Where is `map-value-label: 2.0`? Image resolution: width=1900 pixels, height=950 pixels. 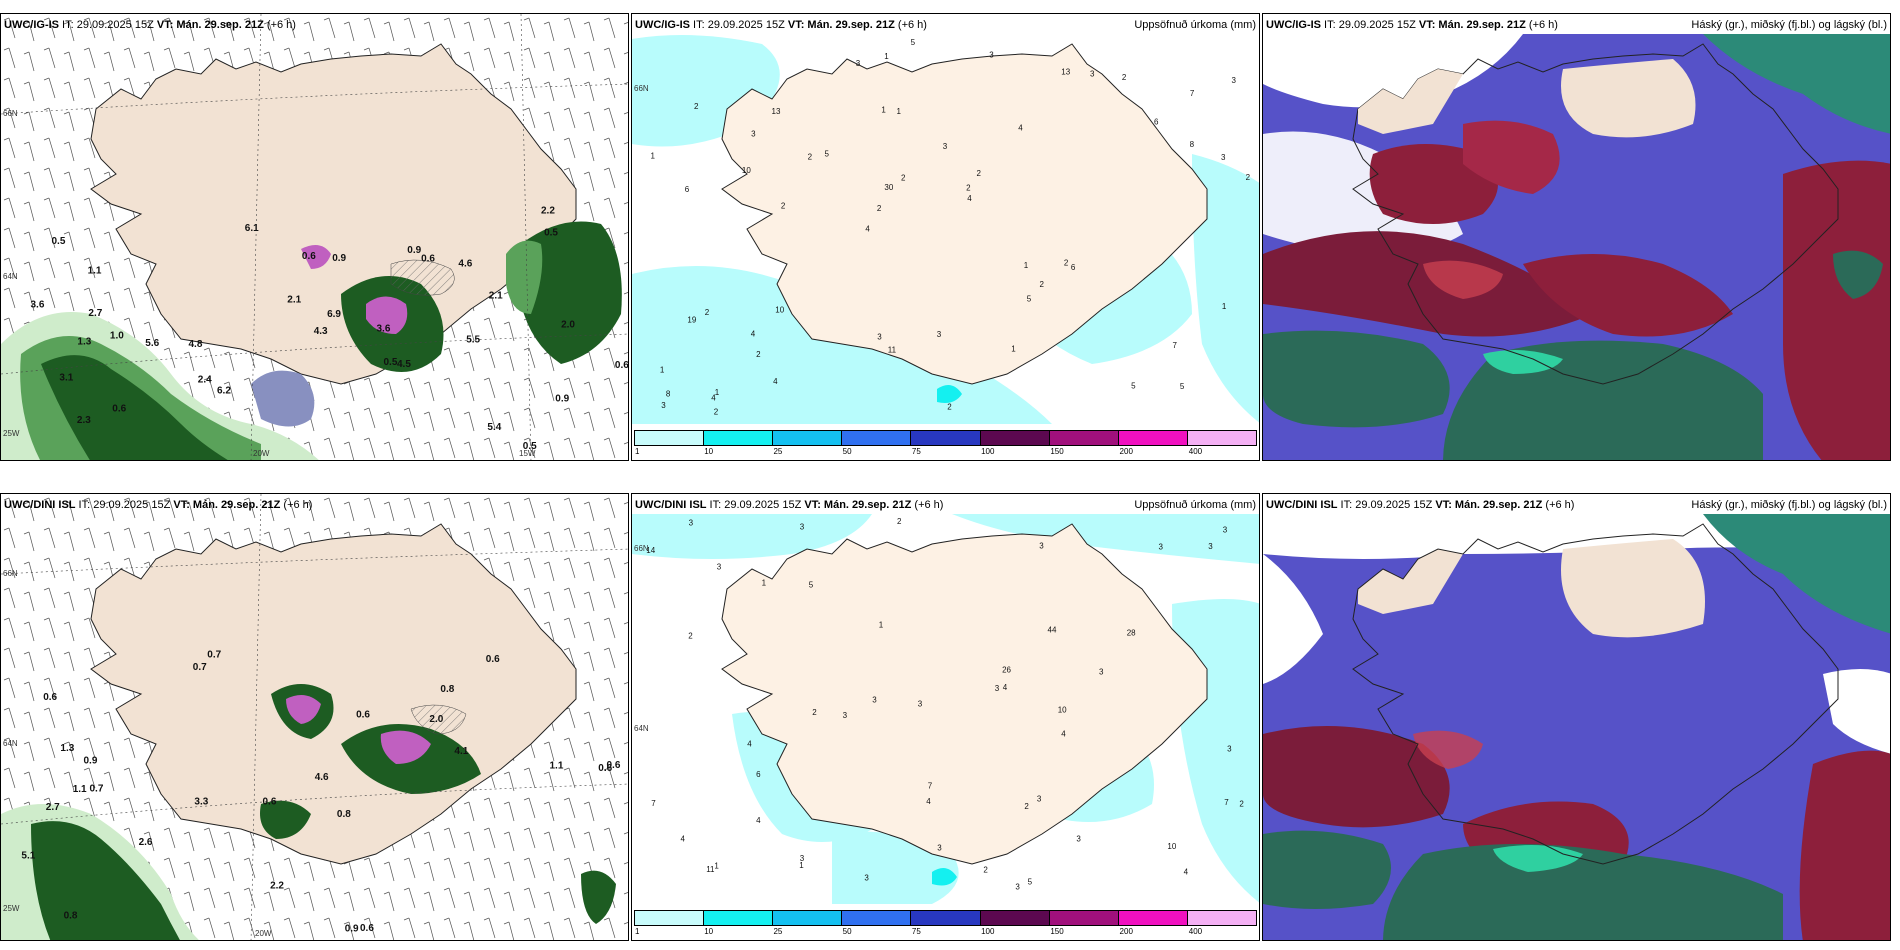
map-value-label: 2.0 is located at coordinates (568, 325).